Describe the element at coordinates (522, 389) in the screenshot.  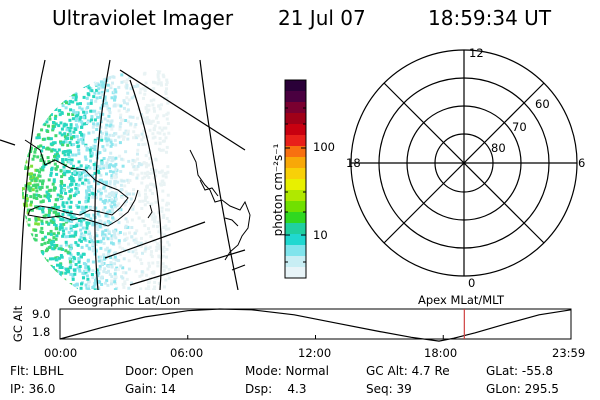
I see `glon-status: GLon: 295.5` at that location.